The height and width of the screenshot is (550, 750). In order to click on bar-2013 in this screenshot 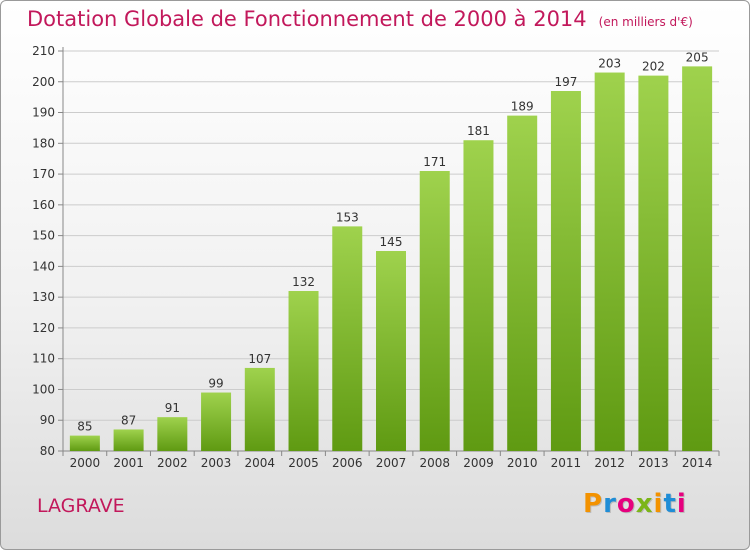, I will do `click(653, 263)`.